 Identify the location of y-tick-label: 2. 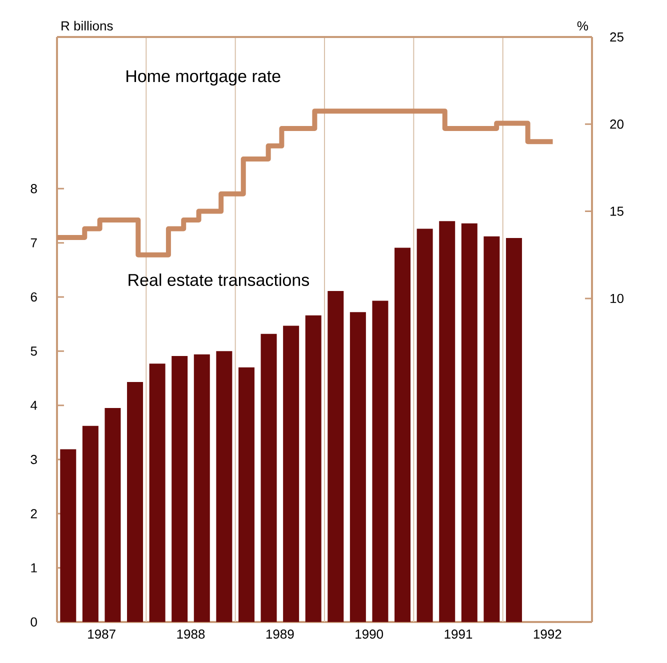
(33, 513).